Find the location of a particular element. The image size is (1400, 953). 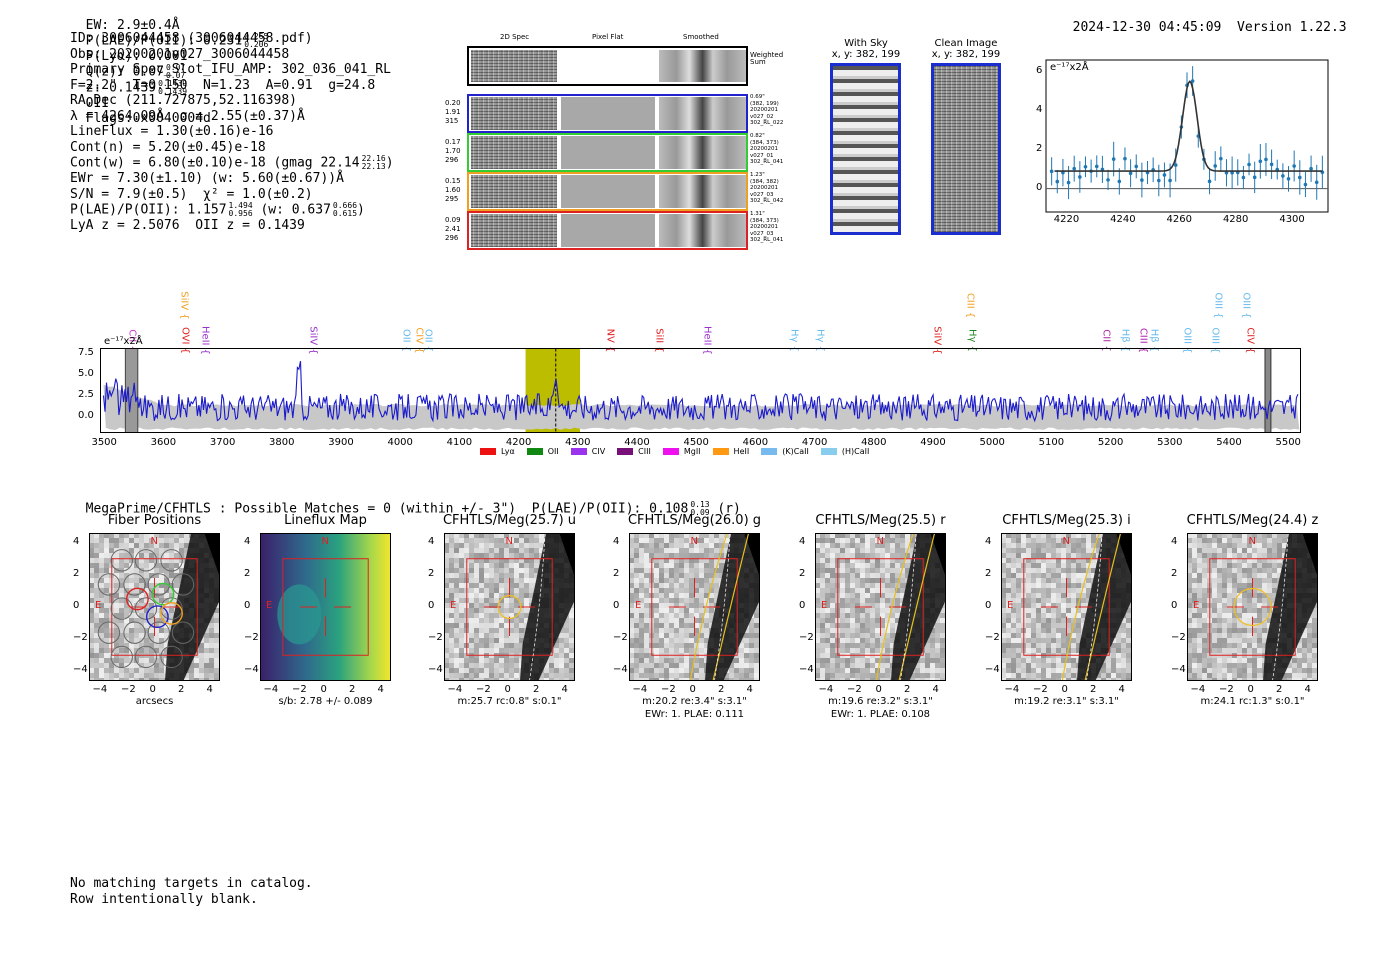

legend-item: Lyα is located at coordinates (497, 451).